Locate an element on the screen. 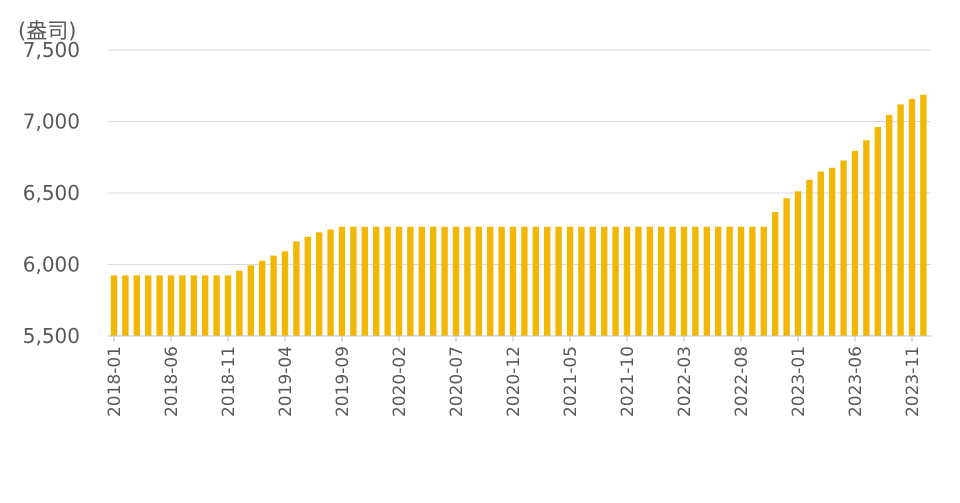  x-tick-label: 2022-08 is located at coordinates (742, 381).